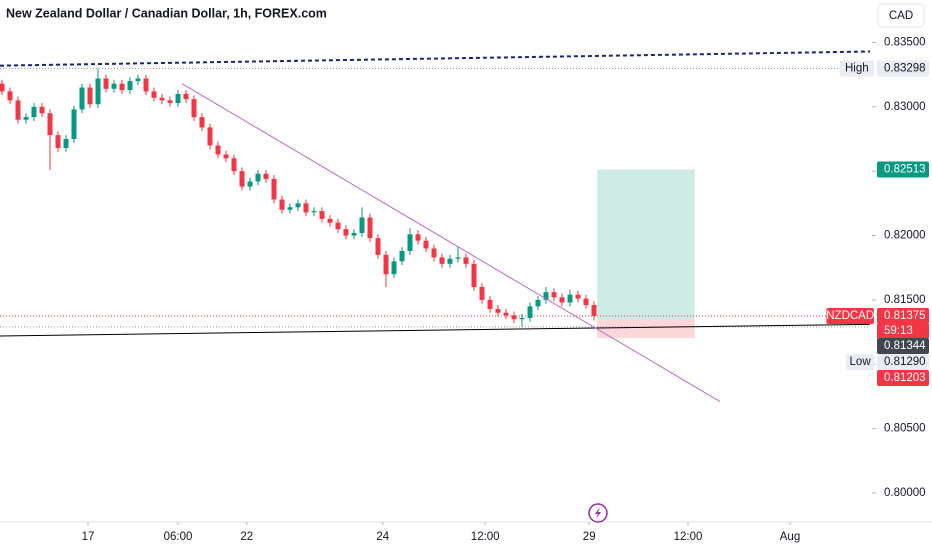  I want to click on y-tick-label: 0.80500, so click(905, 429).